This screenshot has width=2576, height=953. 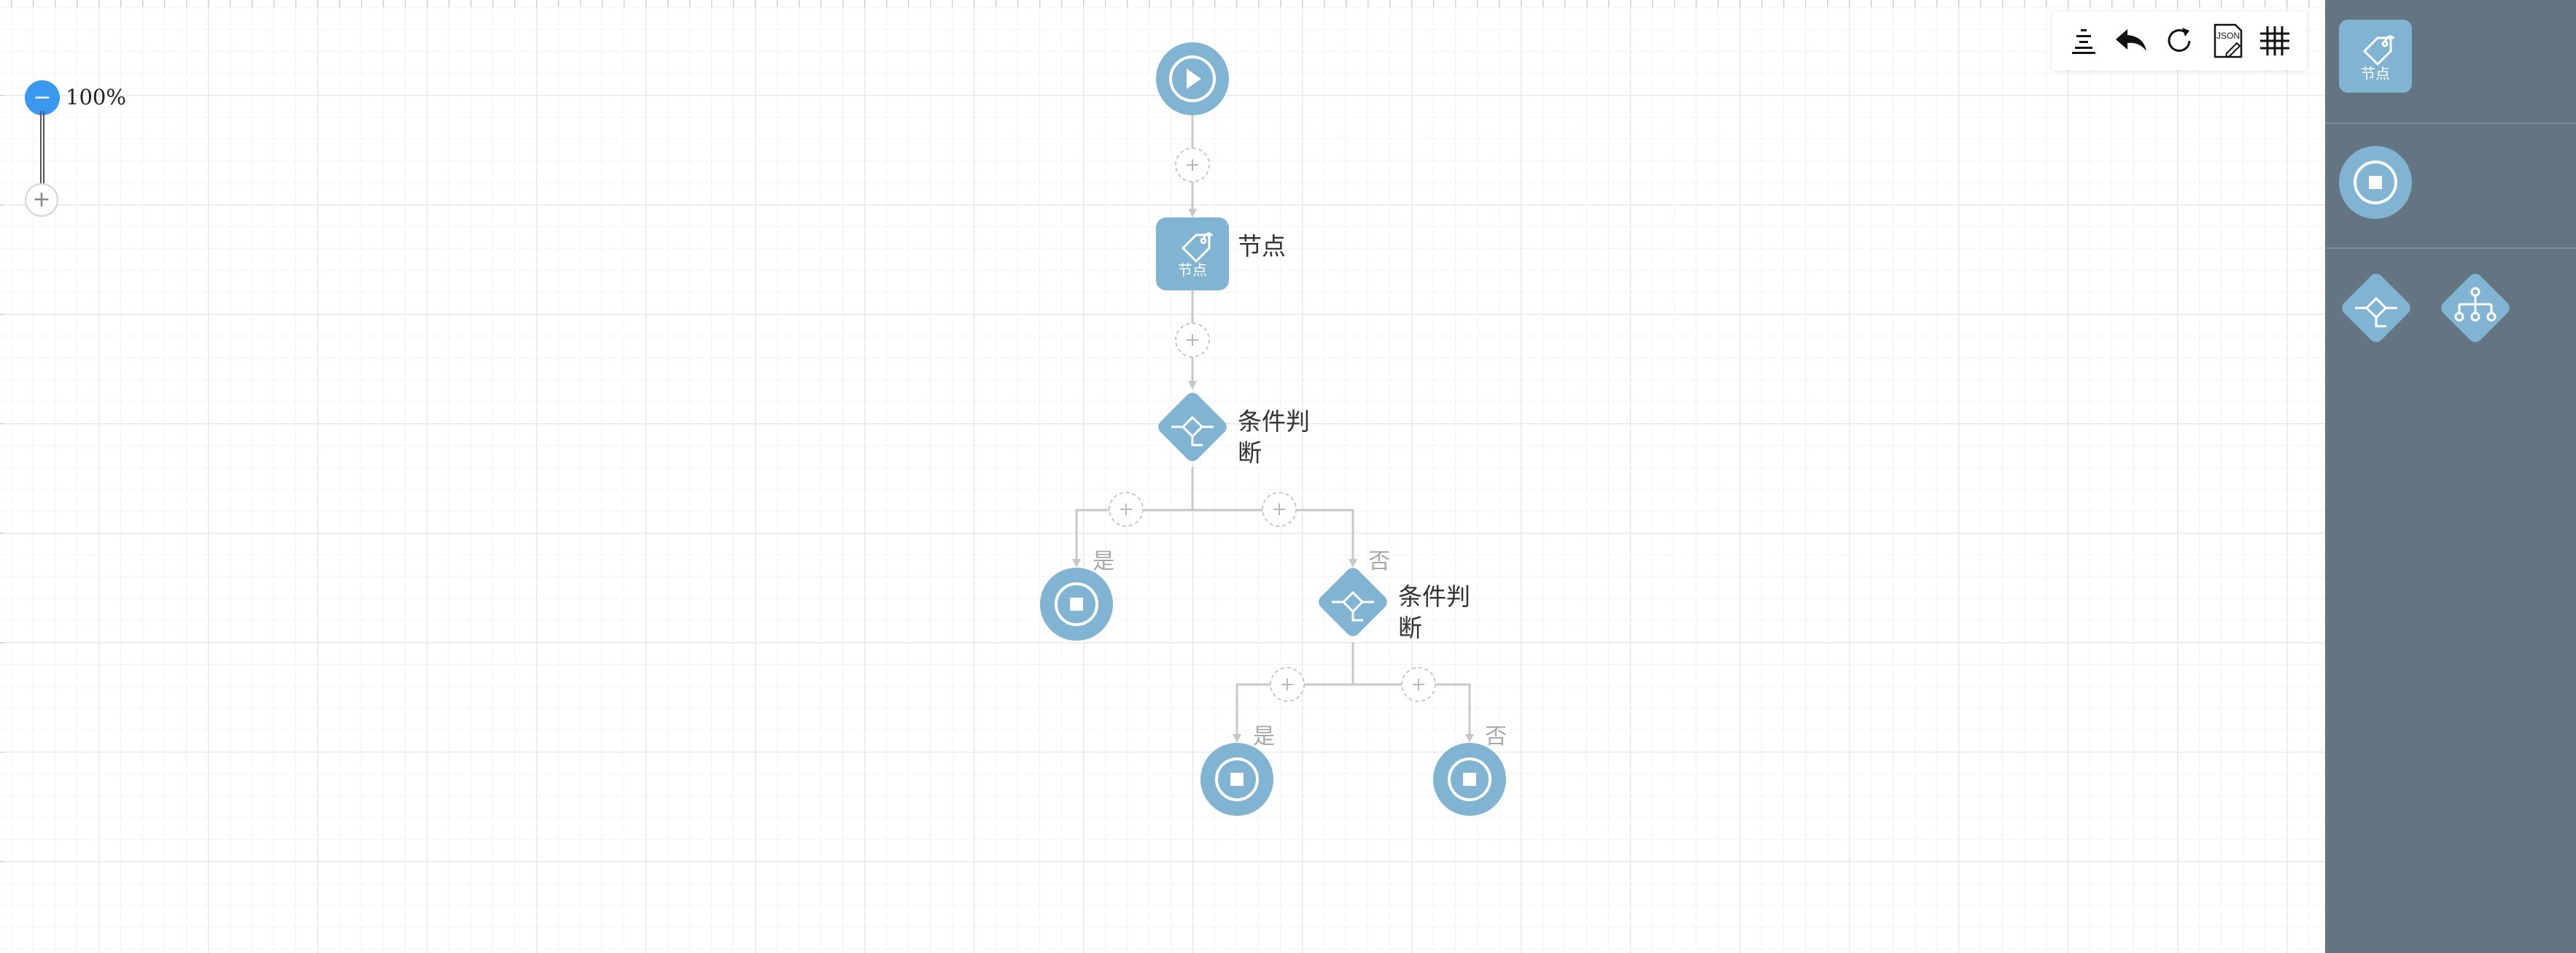 What do you see at coordinates (42, 147) in the screenshot?
I see `zoom-slider-track` at bounding box center [42, 147].